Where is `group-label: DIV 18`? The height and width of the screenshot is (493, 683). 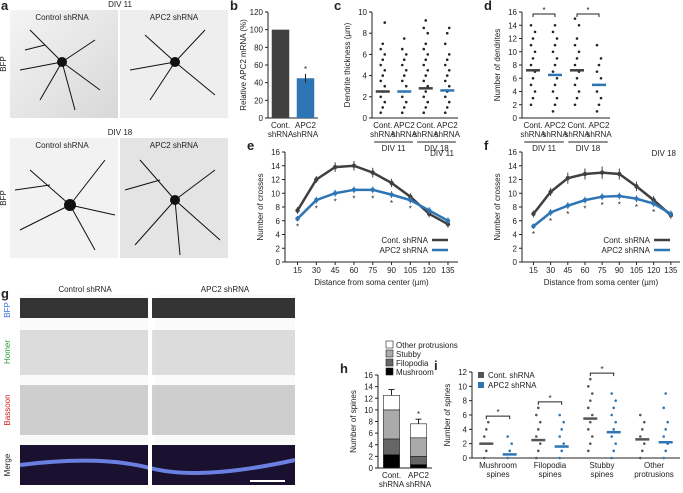
group-label: DIV 18 is located at coordinates (436, 148).